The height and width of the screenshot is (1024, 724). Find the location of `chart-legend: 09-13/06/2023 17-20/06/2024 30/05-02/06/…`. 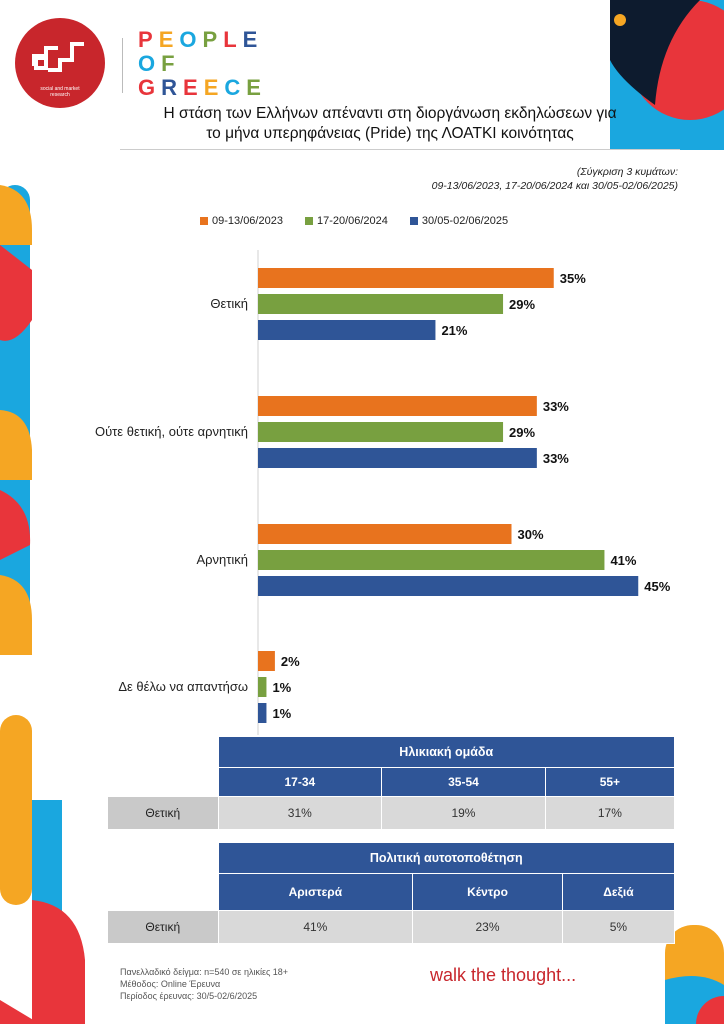

chart-legend: 09-13/06/2023 17-20/06/2024 30/05-02/06/… is located at coordinates (390, 221).